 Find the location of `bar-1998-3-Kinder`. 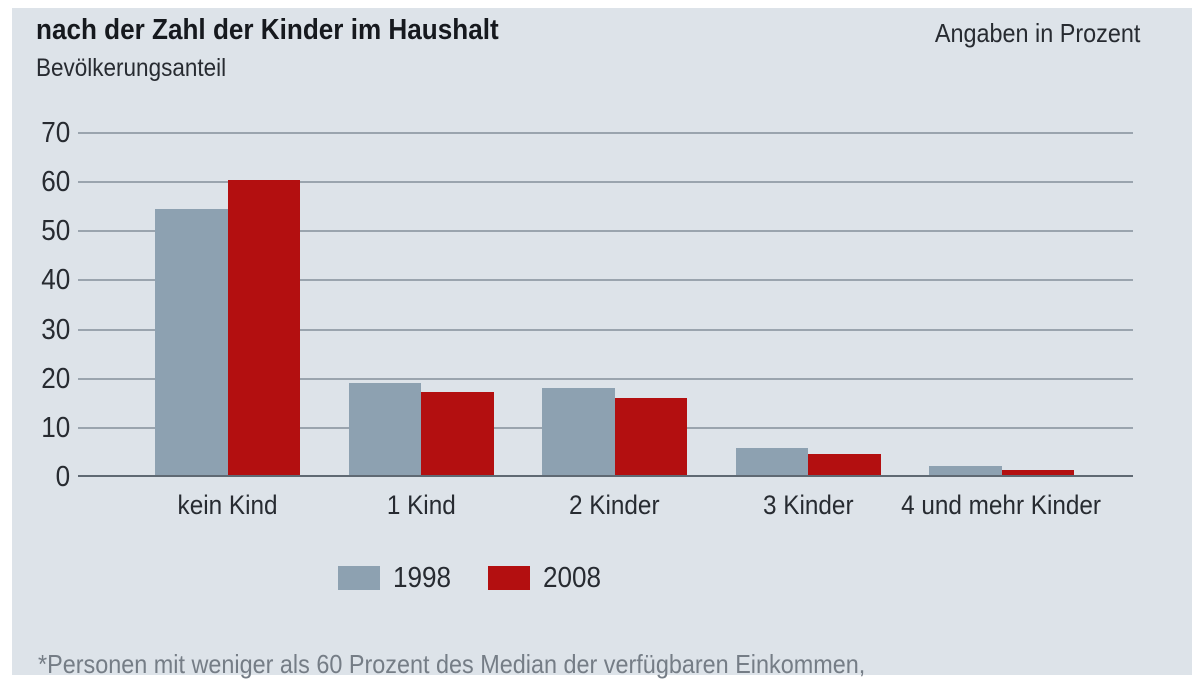

bar-1998-3-Kinder is located at coordinates (771, 462).